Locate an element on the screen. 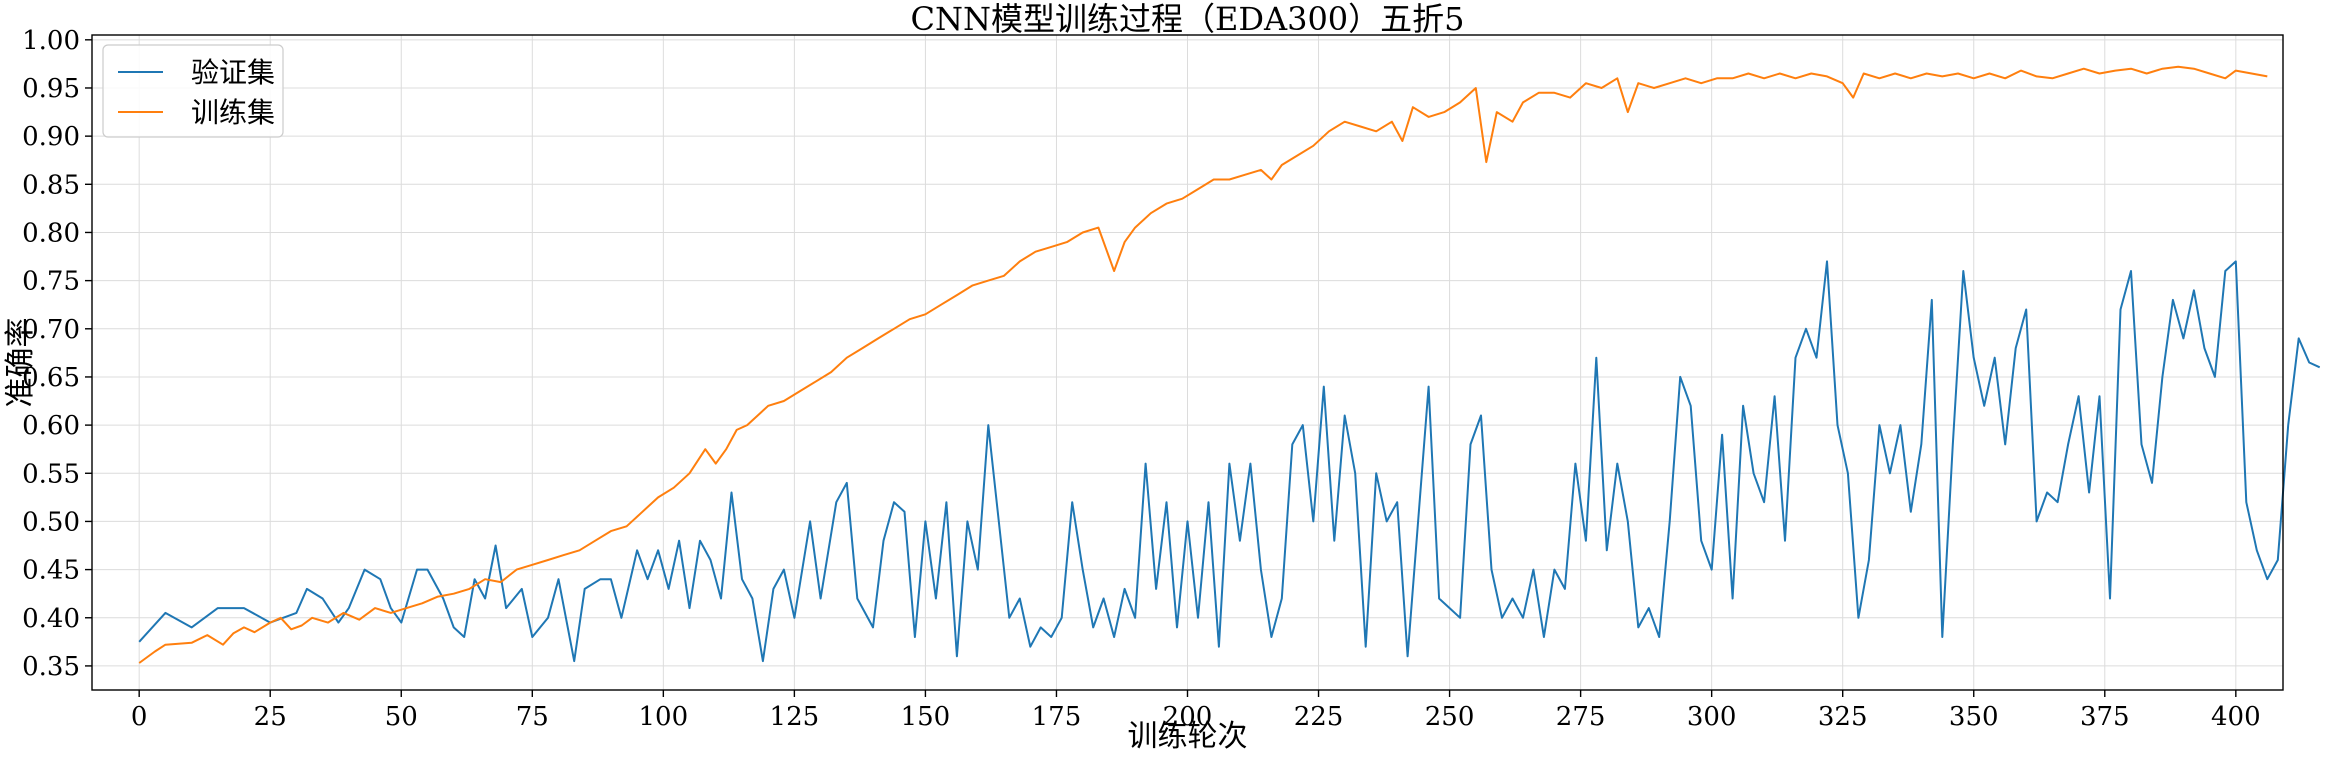  x-tick-label: 175 is located at coordinates (1057, 717).